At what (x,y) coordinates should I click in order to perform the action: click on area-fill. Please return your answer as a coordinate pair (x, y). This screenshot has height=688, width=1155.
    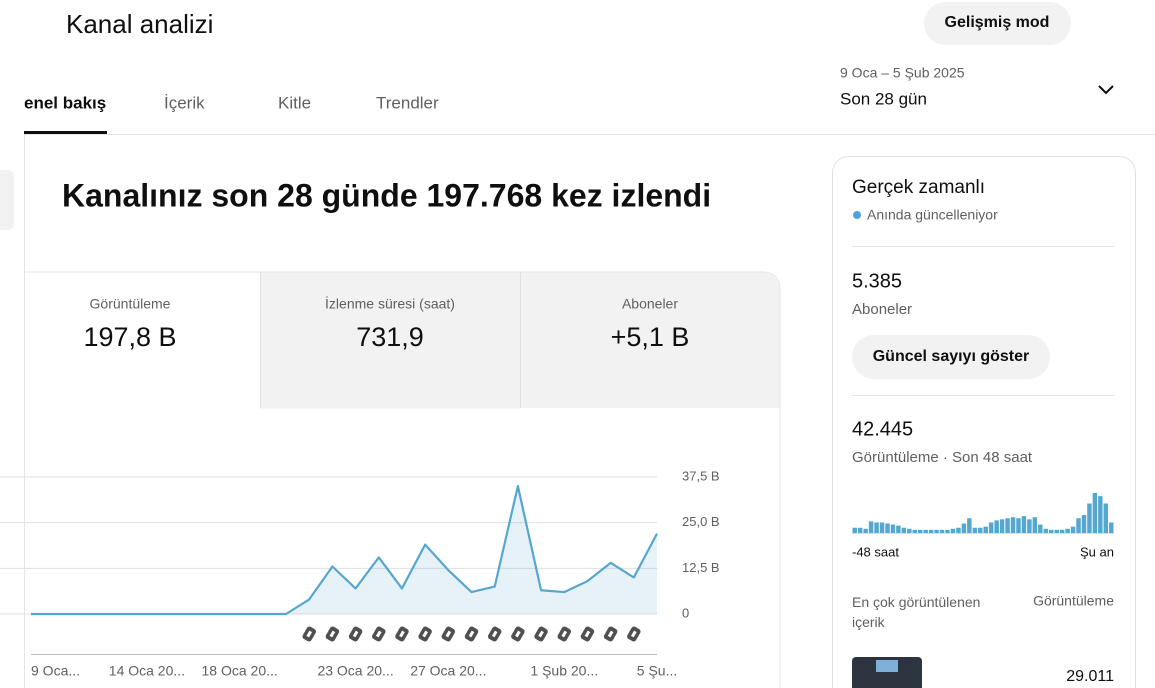
    Looking at the image, I should click on (344, 550).